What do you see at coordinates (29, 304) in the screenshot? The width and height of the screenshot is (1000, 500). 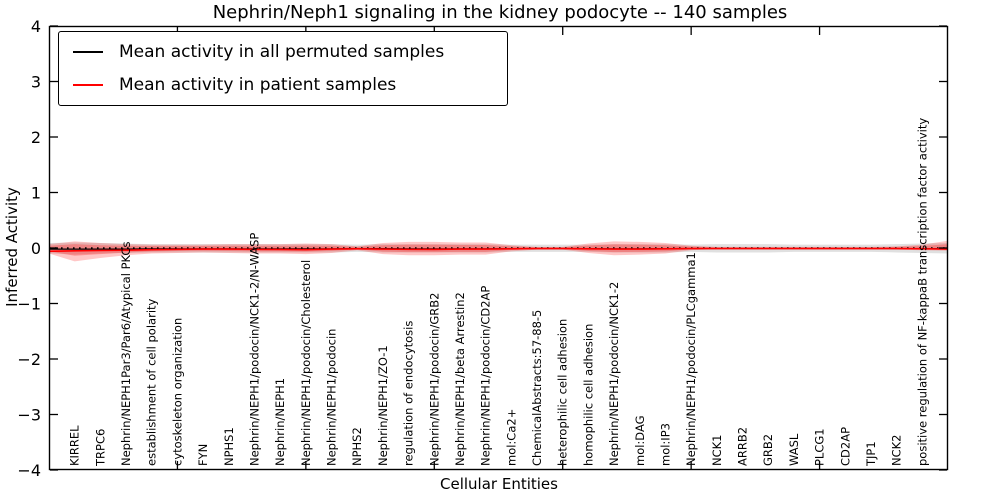 I see `y-tick-label: −1` at bounding box center [29, 304].